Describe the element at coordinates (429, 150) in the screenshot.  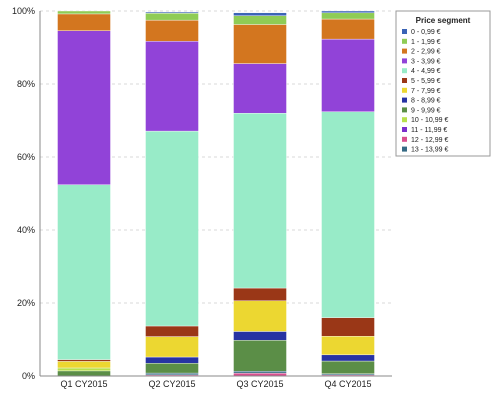
I see `legend-entry: 13 - 13,99 €` at that location.